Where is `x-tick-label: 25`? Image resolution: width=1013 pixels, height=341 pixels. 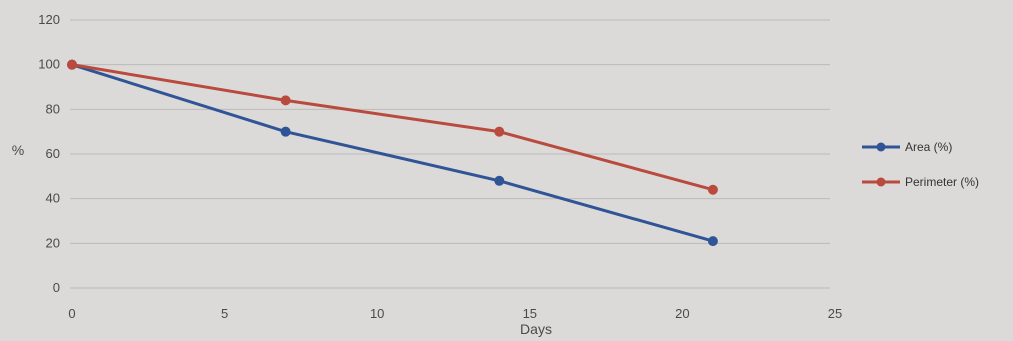
x-tick-label: 25 is located at coordinates (835, 313).